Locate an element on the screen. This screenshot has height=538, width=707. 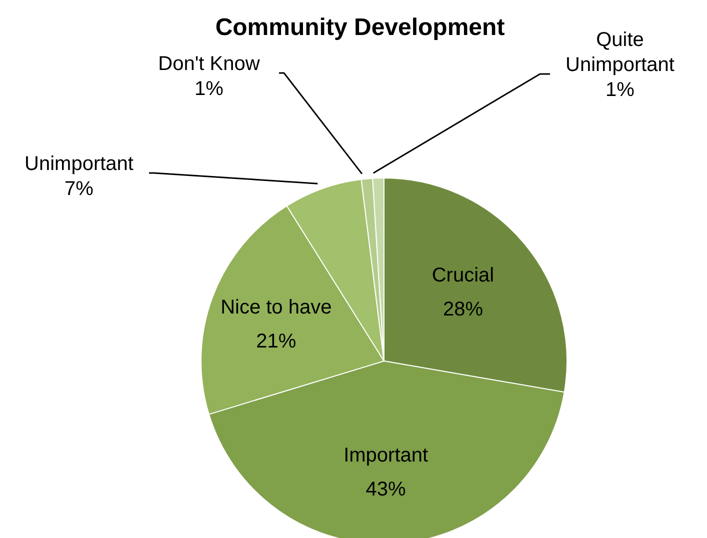
slice-label: Important is located at coordinates (386, 455).